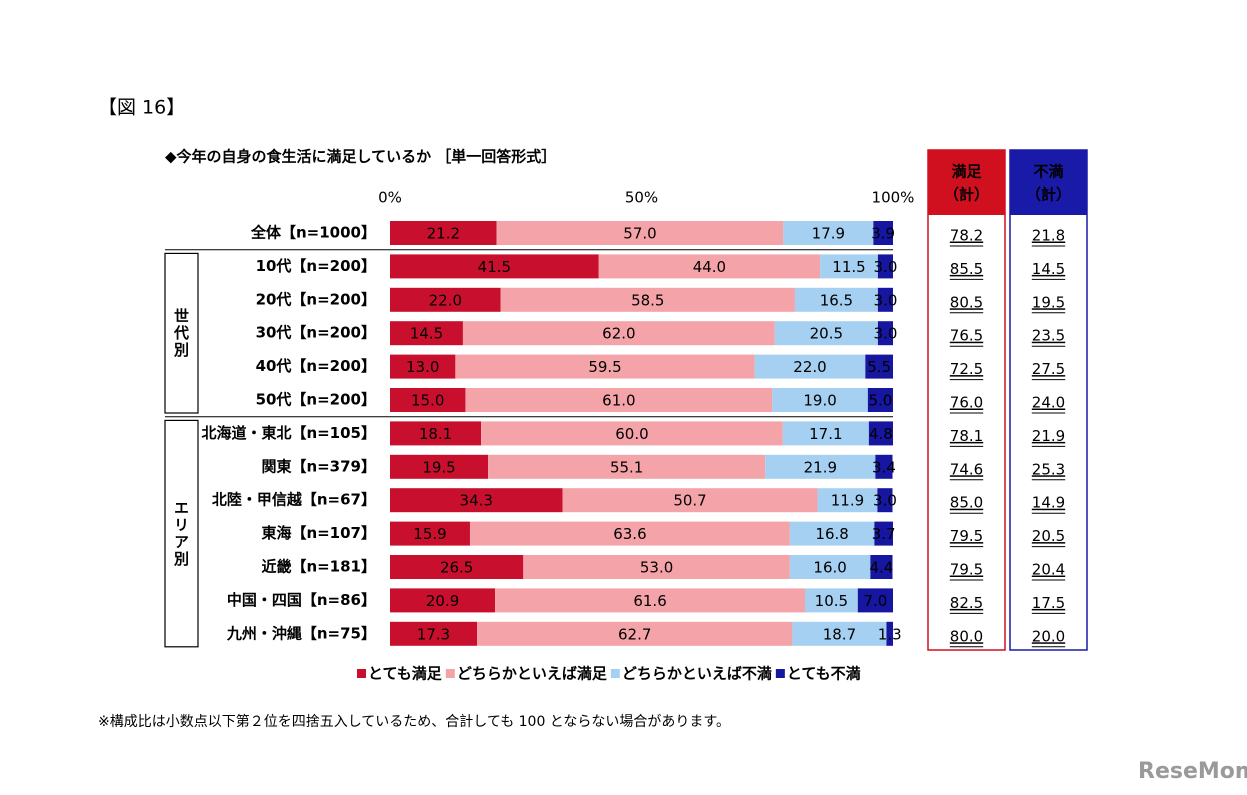  I want to click on totals-value: 21.9, so click(1048, 436).